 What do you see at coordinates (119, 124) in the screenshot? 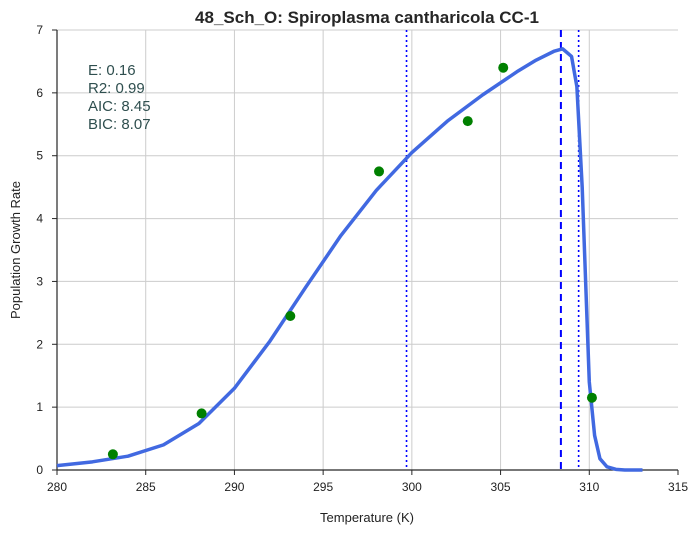
I see `stat-bic: BIC: 8.07` at bounding box center [119, 124].